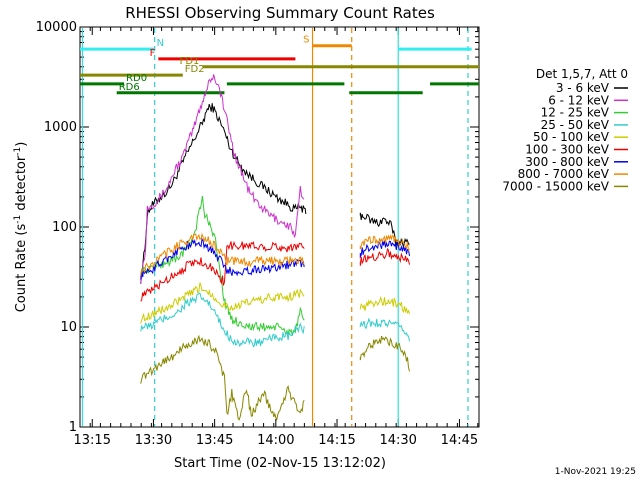 This screenshot has height=480, width=640. I want to click on y-tick-label: 10000, so click(56, 27).